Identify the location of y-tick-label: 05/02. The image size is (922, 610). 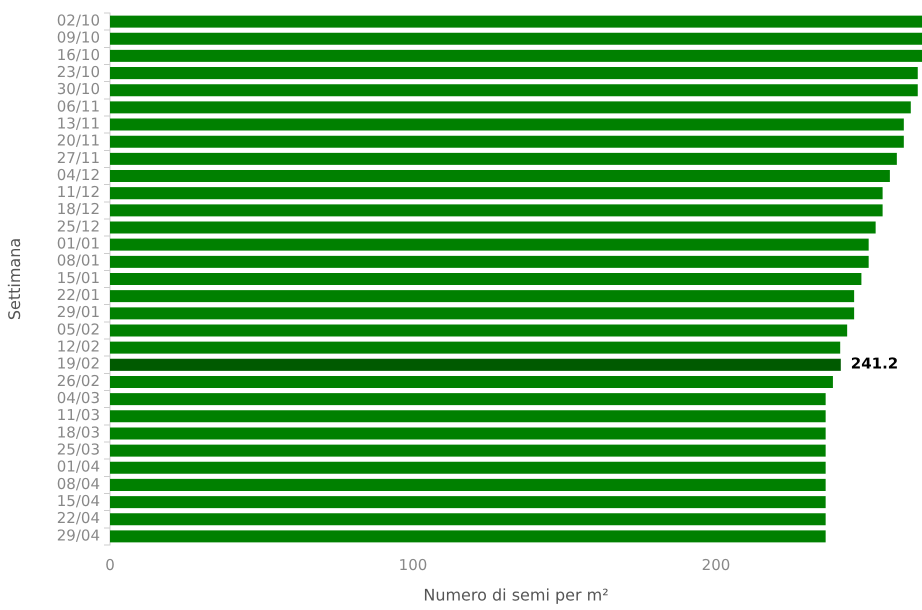
(78, 329).